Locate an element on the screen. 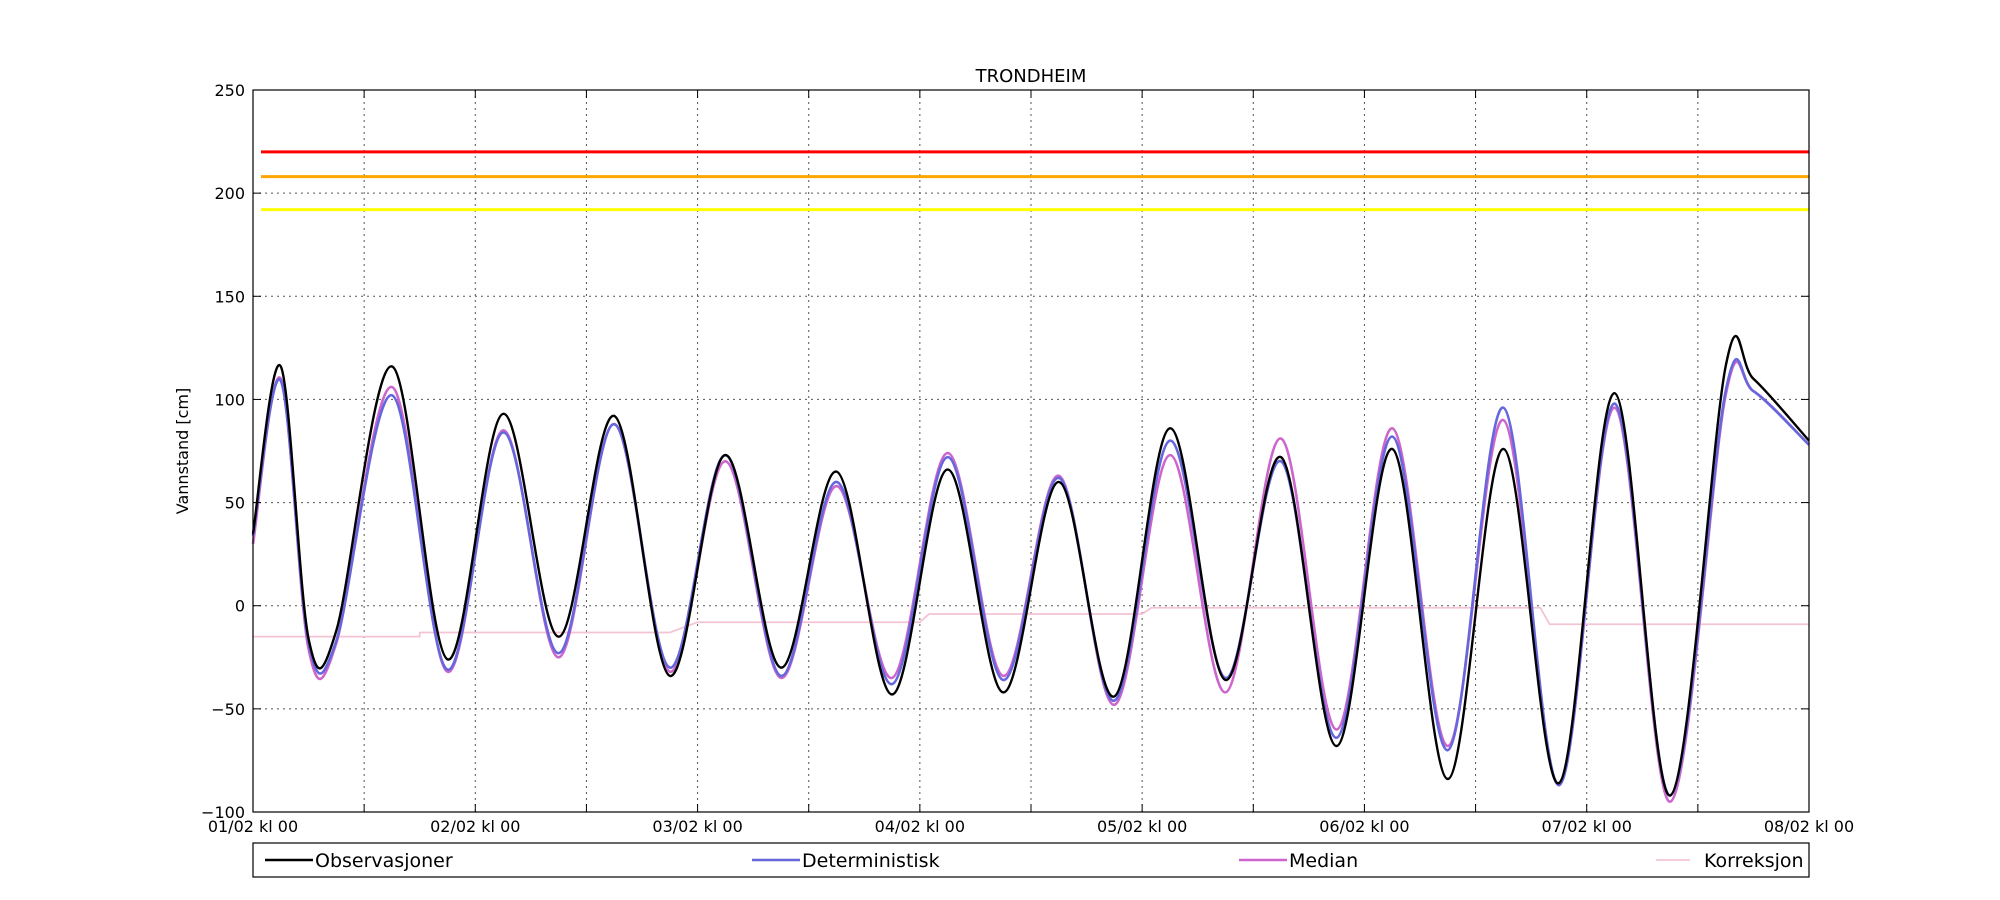  y-tick-label: 200 is located at coordinates (229, 193).